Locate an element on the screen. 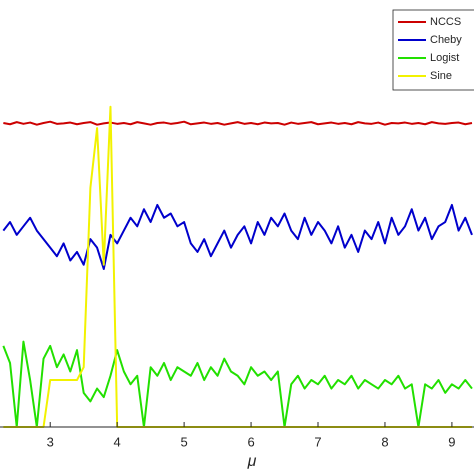  x-tick-label: 4 is located at coordinates (117, 441).